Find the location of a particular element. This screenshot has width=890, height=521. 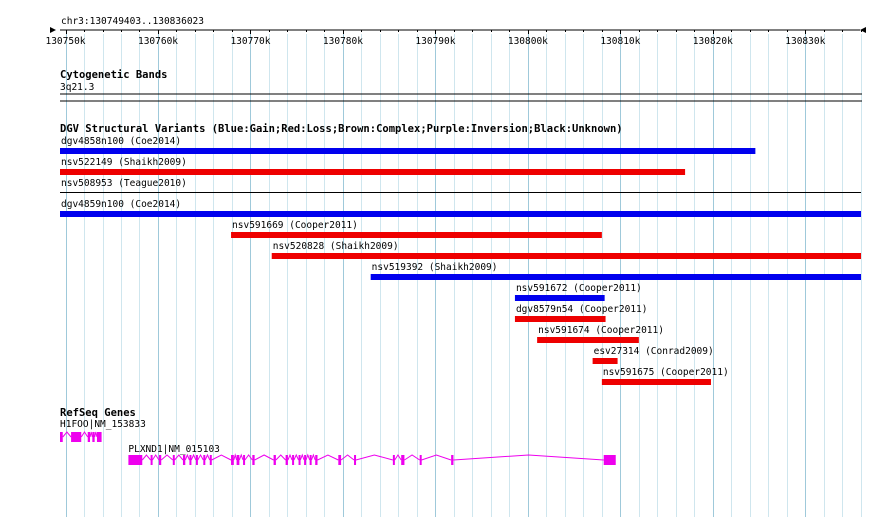

dgv-variant: nsv520828 (Shaikh2009) is located at coordinates (566, 250).